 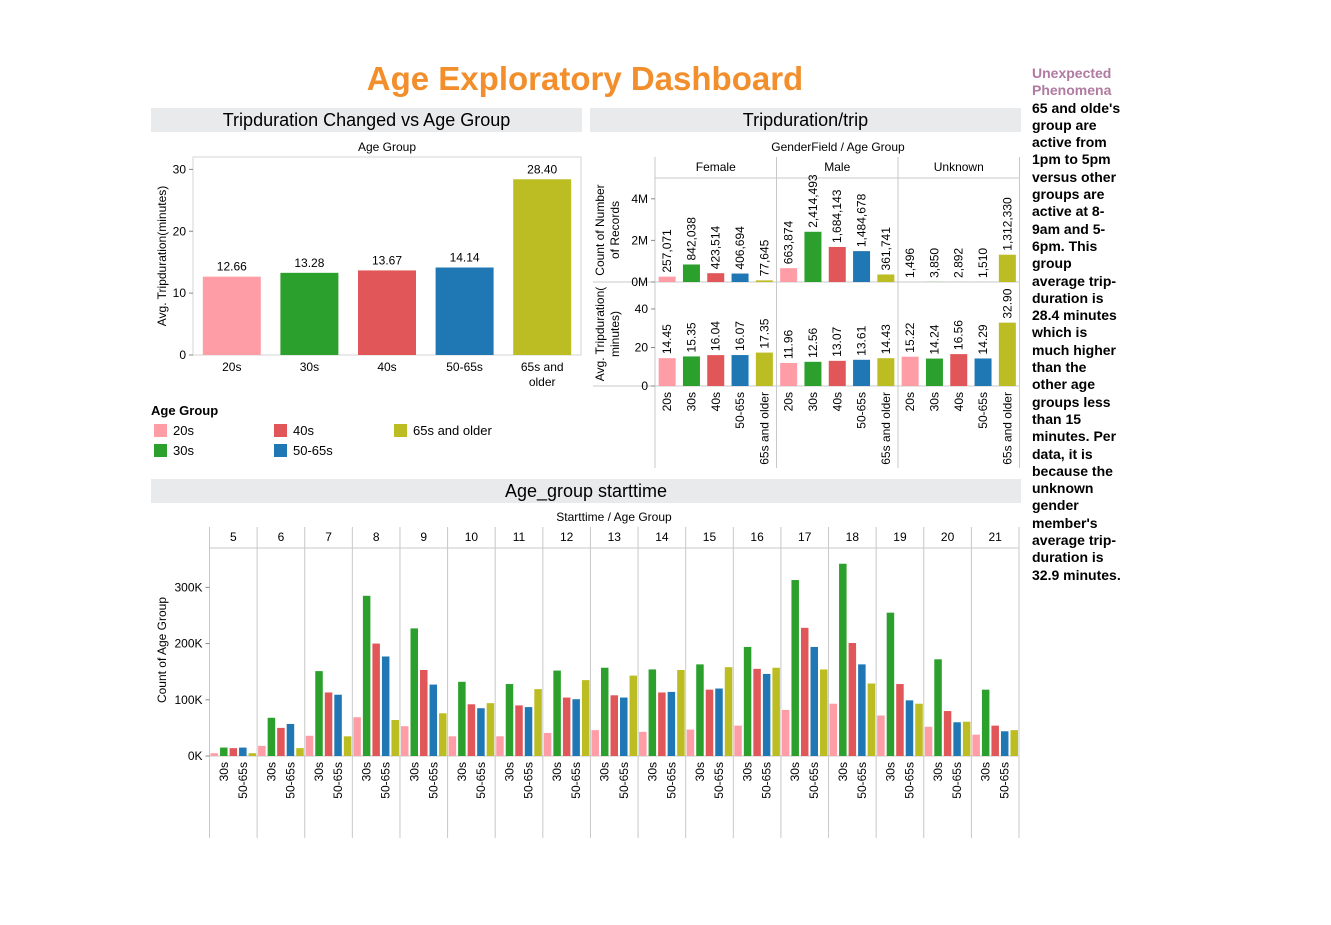 What do you see at coordinates (290, 780) in the screenshot?
I see `chart3-xtick-6-50-65s: 50-65s` at bounding box center [290, 780].